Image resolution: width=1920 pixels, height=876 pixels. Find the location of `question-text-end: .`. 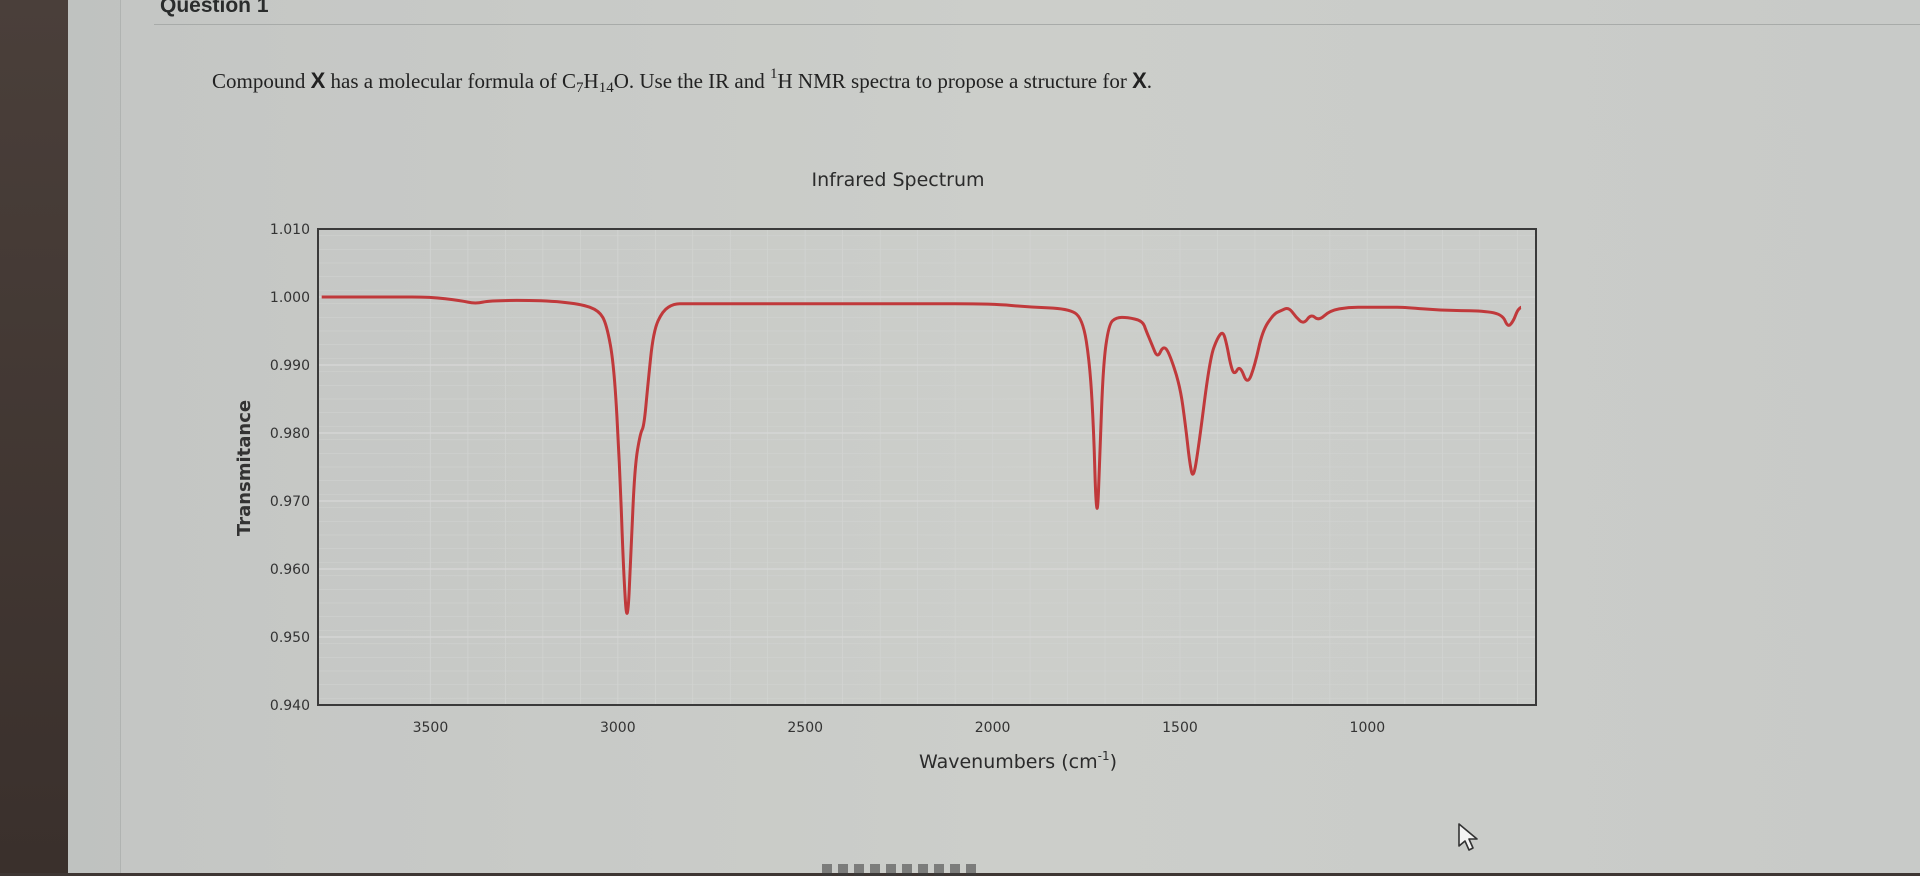

question-text-end: . is located at coordinates (1149, 81).